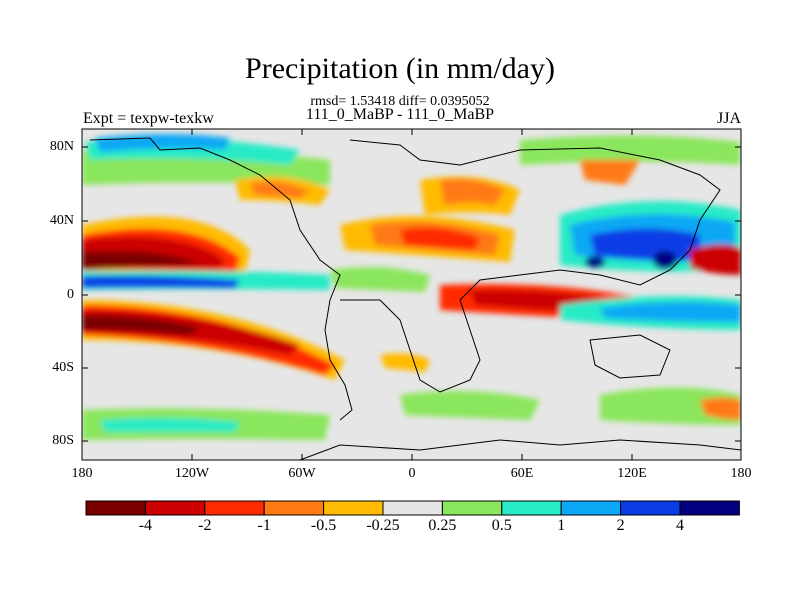 Image resolution: width=800 pixels, height=600 pixels. What do you see at coordinates (63, 440) in the screenshot?
I see `lat-tick-label: 80S` at bounding box center [63, 440].